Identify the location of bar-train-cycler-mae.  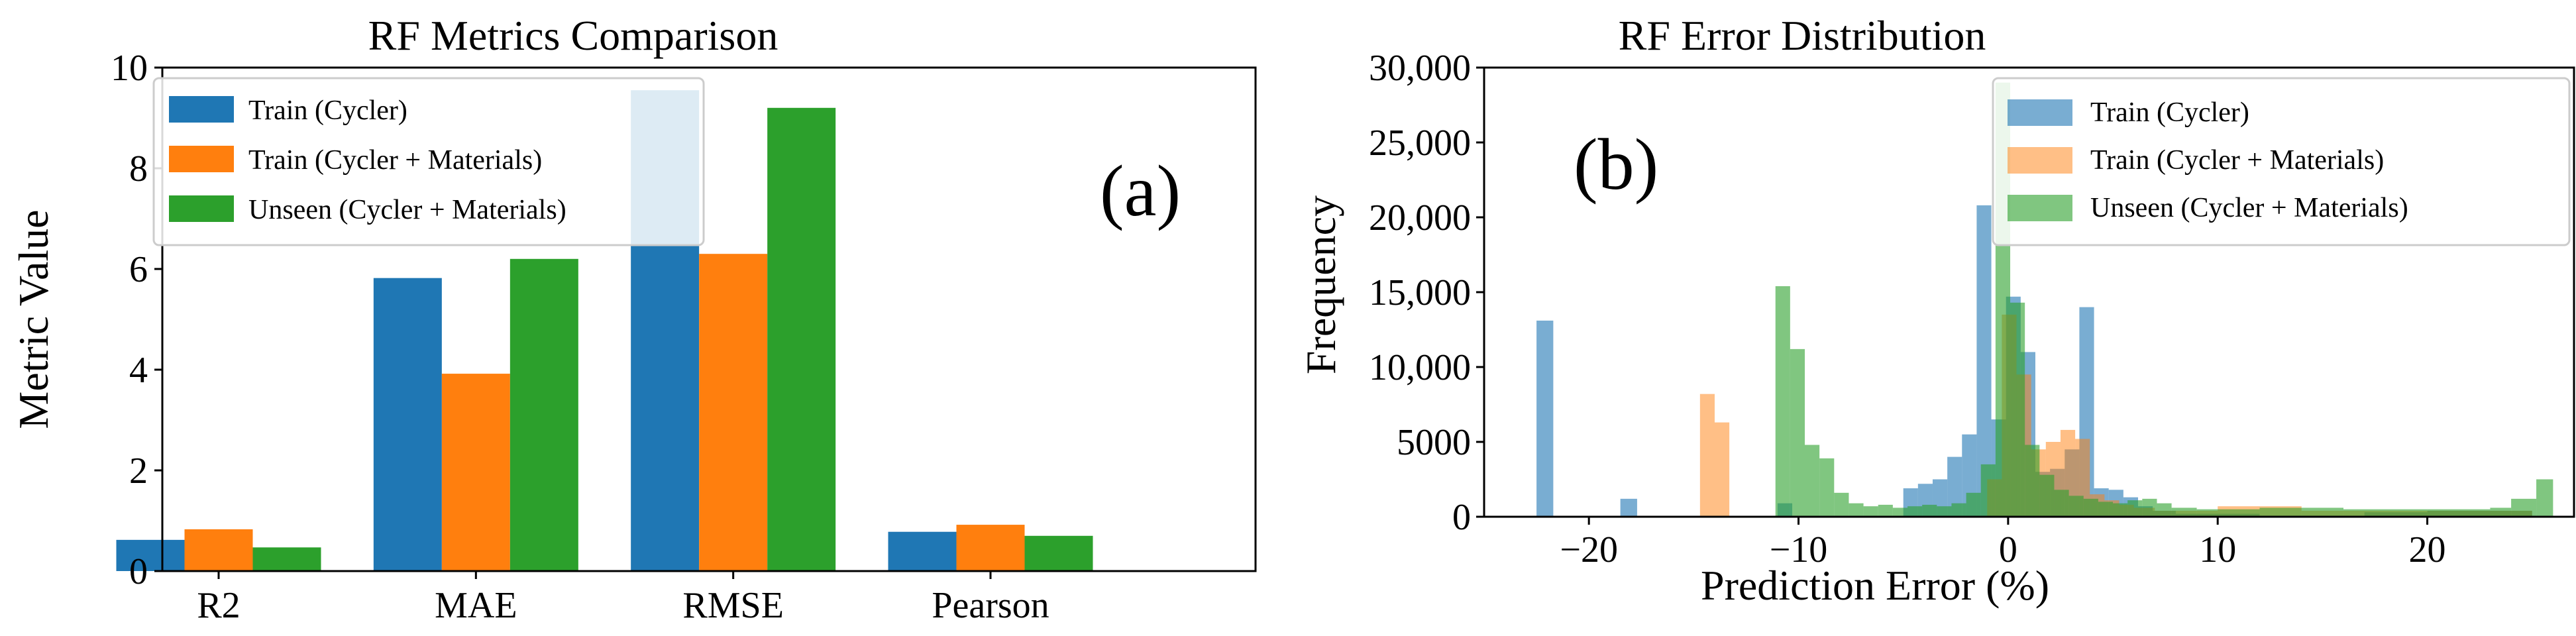
(407, 424).